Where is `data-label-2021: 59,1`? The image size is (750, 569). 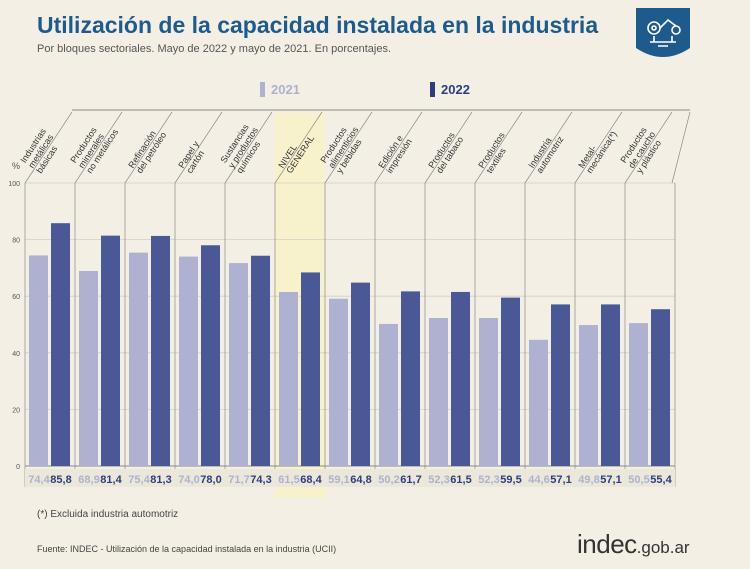
data-label-2021: 59,1 is located at coordinates (338, 480).